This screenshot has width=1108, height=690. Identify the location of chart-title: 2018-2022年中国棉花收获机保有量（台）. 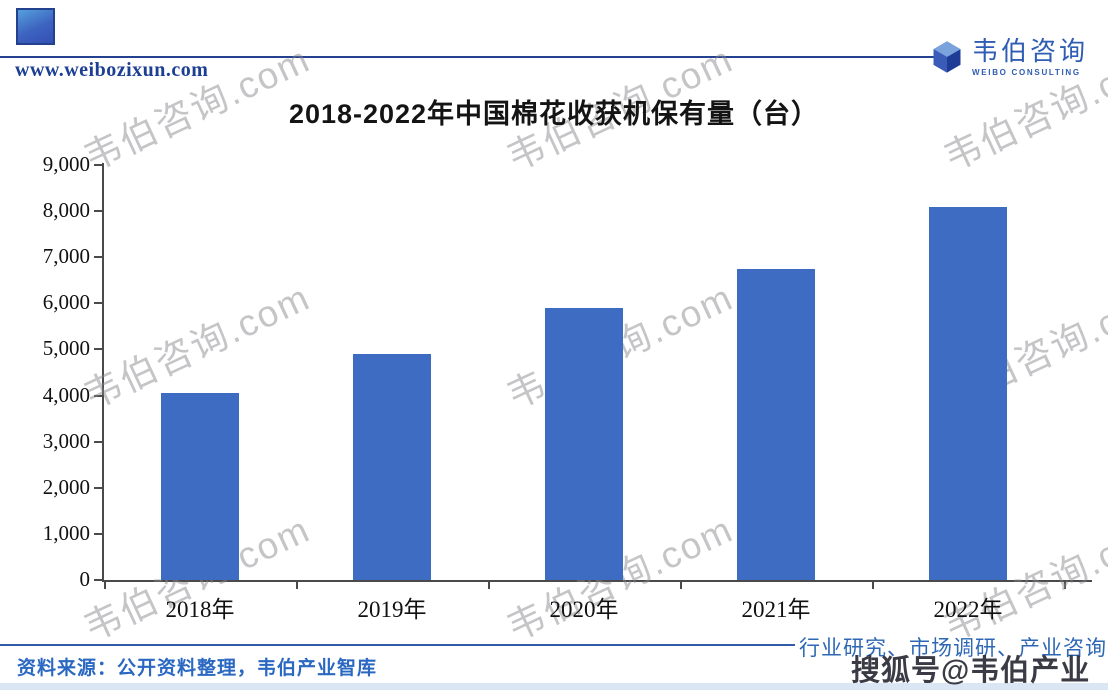
(554, 114).